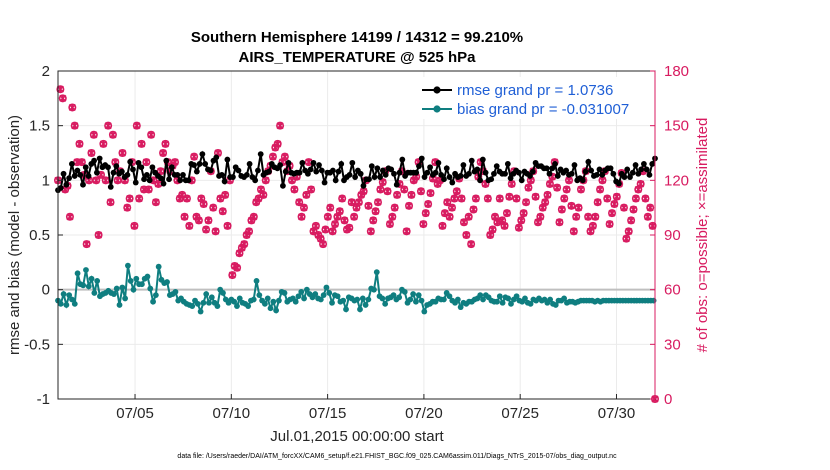  I want to click on right-tick-label: 180, so click(676, 71).